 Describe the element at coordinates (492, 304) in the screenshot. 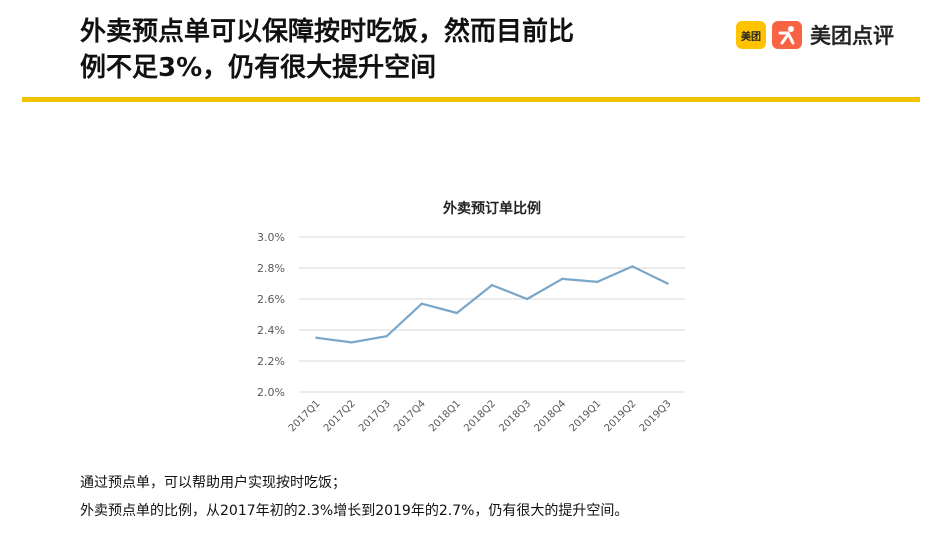

I see `series-line` at that location.